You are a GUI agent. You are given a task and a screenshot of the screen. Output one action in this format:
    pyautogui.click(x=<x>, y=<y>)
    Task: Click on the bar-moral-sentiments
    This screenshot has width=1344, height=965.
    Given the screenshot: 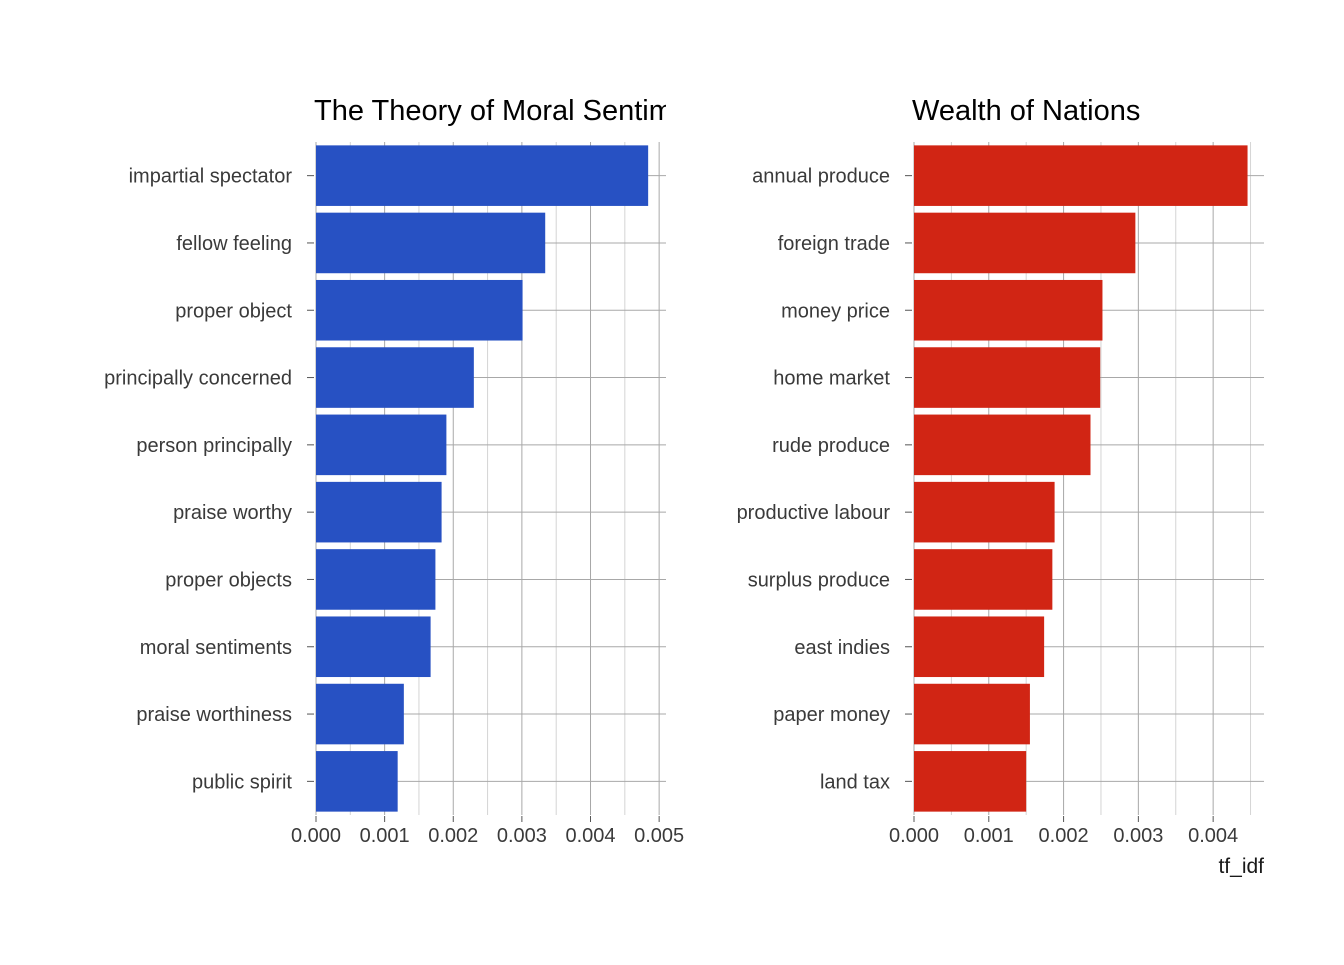 What is the action you would take?
    pyautogui.click(x=373, y=647)
    